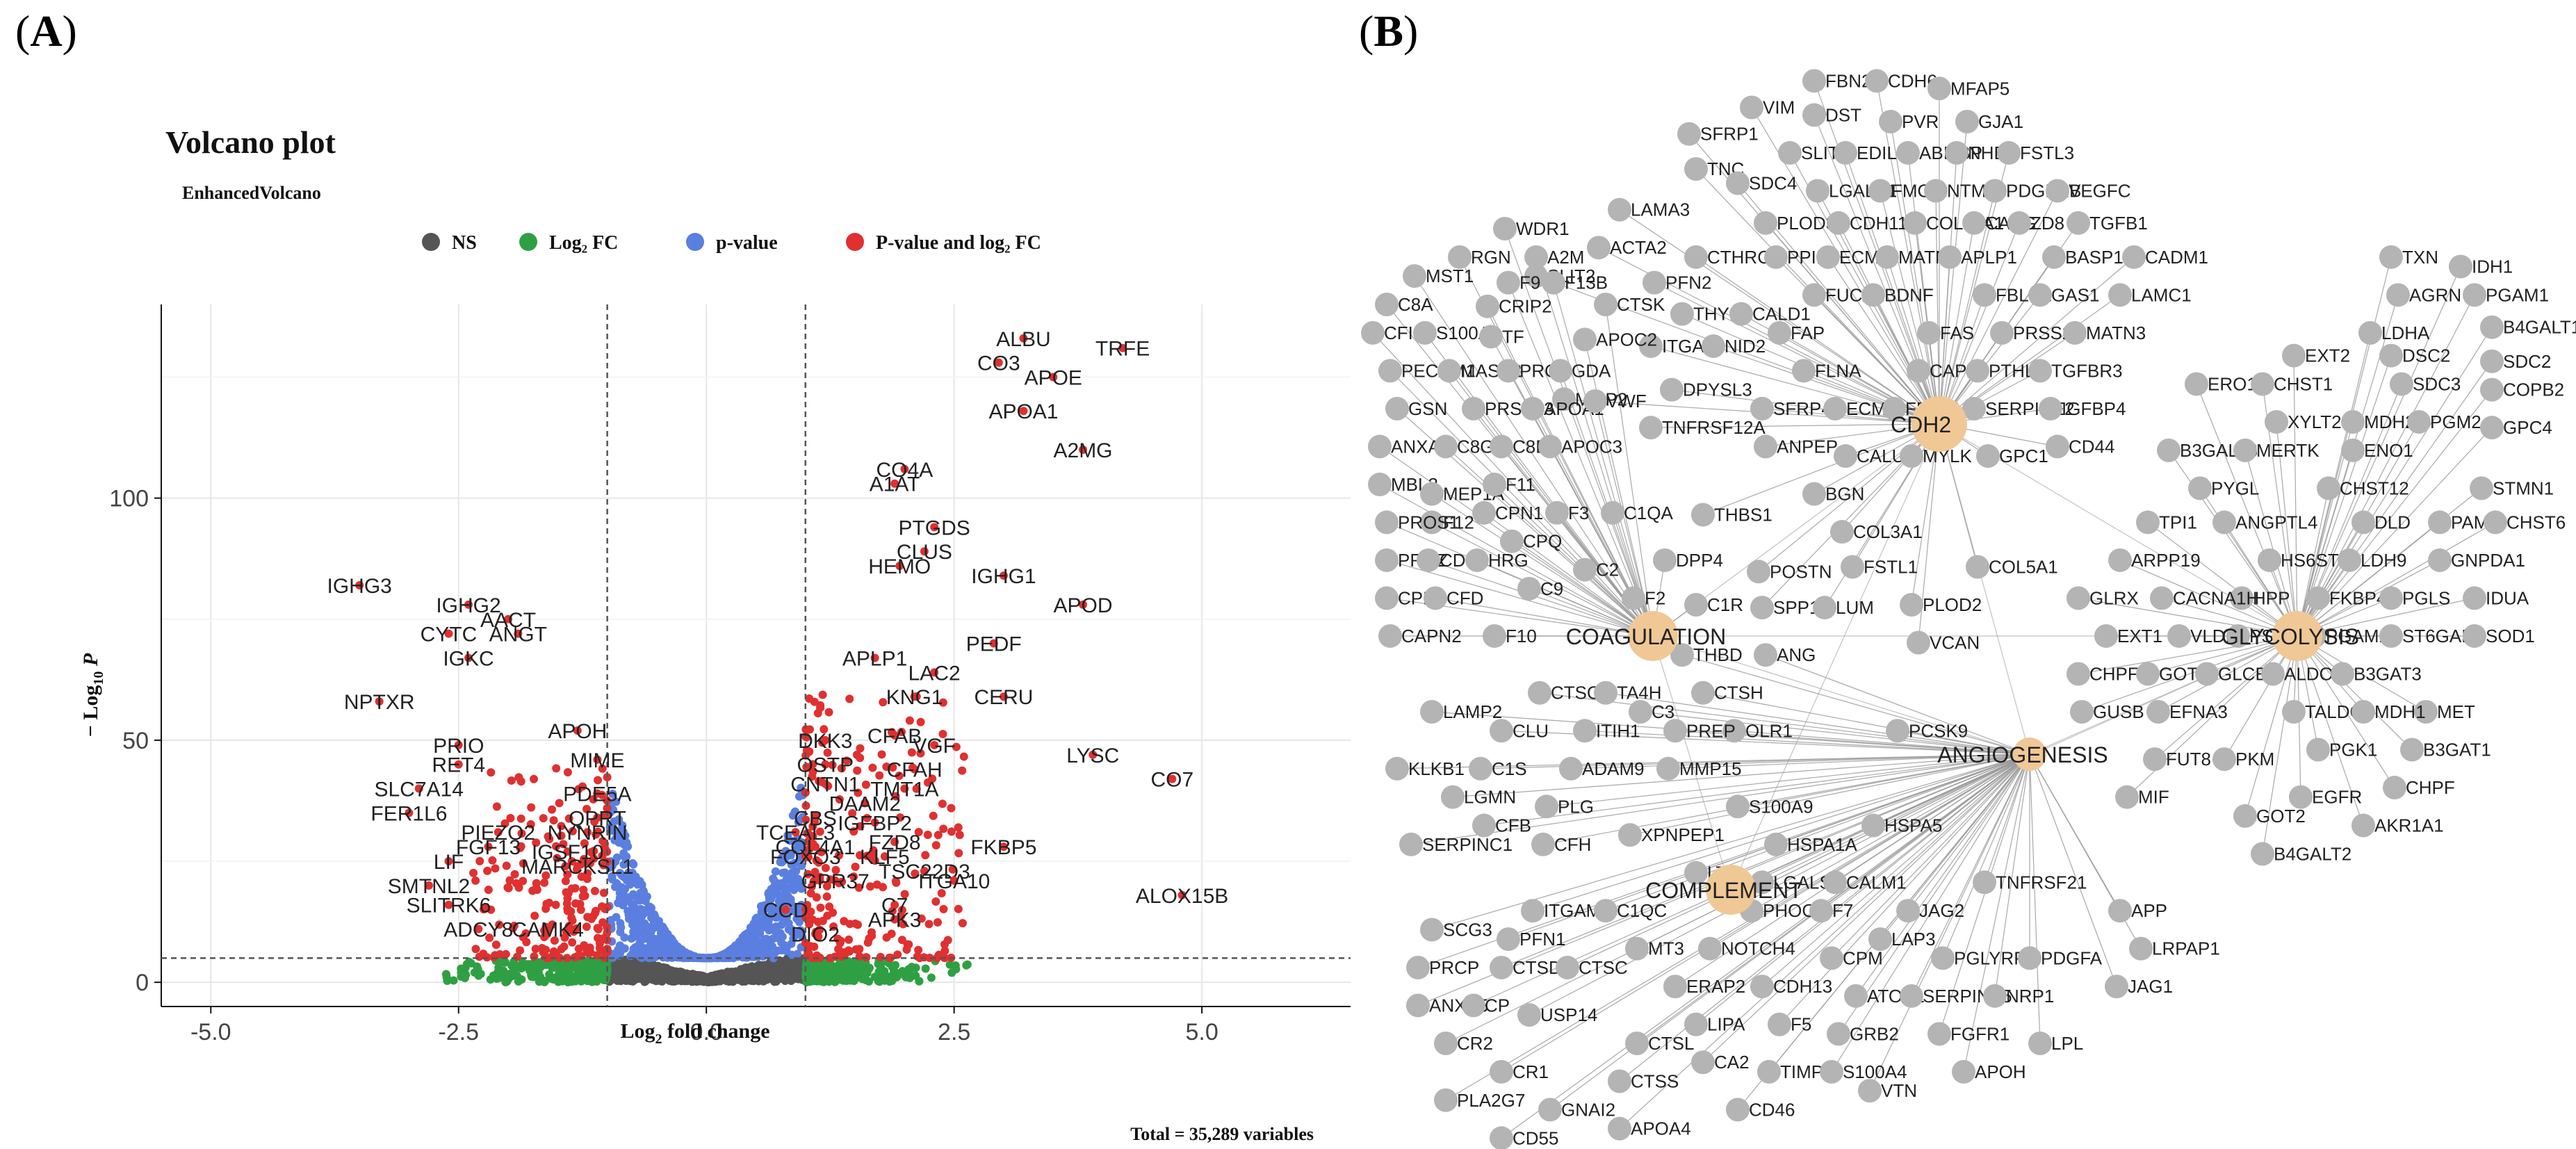 This screenshot has height=1149, width=2576. I want to click on network-node-label: CR1, so click(1531, 1071).